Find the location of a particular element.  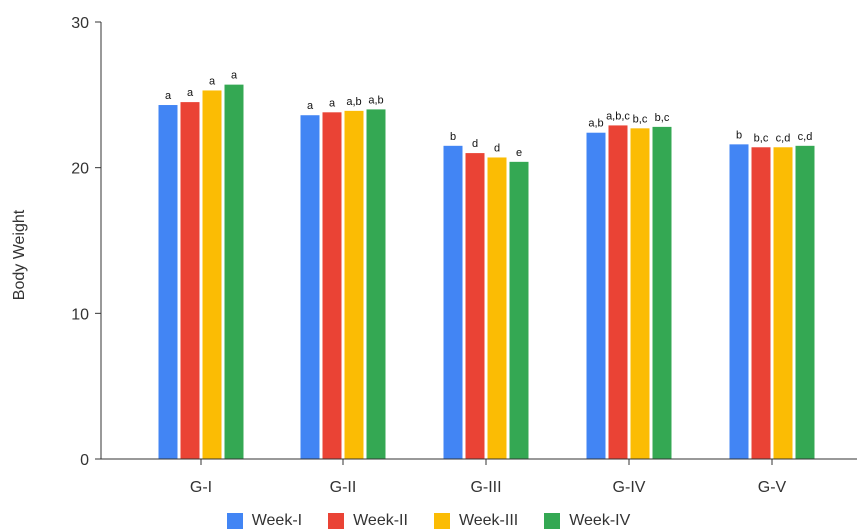

legend-label-week-4: Week-IV is located at coordinates (600, 520).